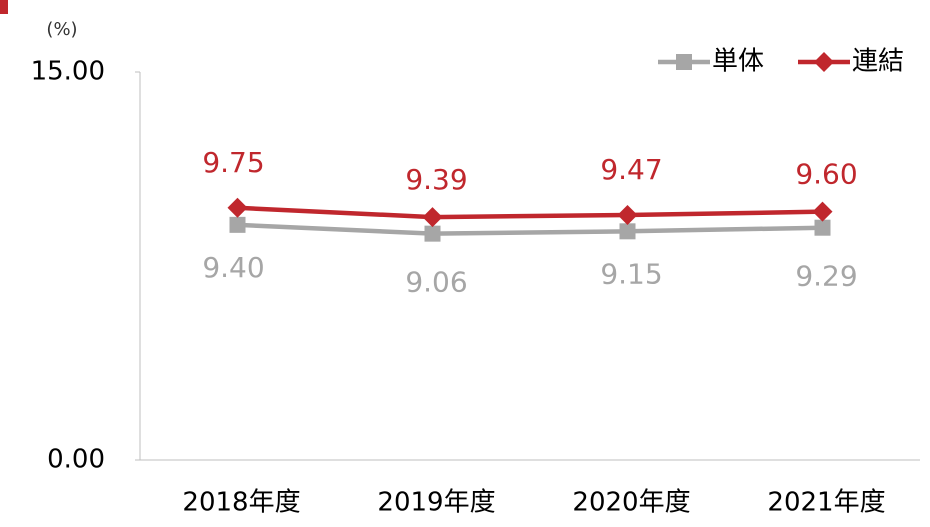 The height and width of the screenshot is (527, 930). What do you see at coordinates (233, 162) in the screenshot?
I see `data-label: 9.75` at bounding box center [233, 162].